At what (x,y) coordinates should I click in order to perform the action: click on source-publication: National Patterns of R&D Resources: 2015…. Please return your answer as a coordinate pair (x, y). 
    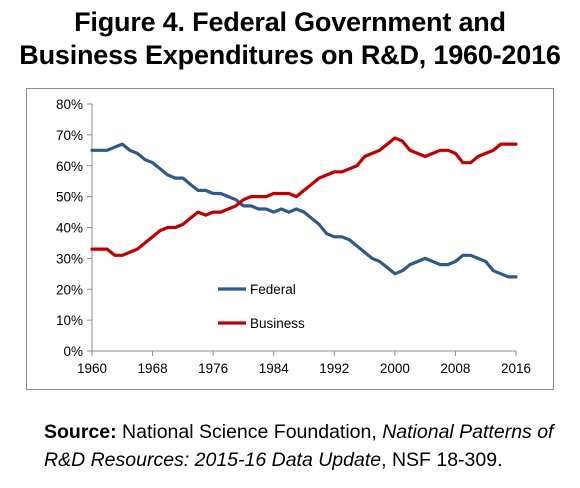
    Looking at the image, I should click on (299, 446).